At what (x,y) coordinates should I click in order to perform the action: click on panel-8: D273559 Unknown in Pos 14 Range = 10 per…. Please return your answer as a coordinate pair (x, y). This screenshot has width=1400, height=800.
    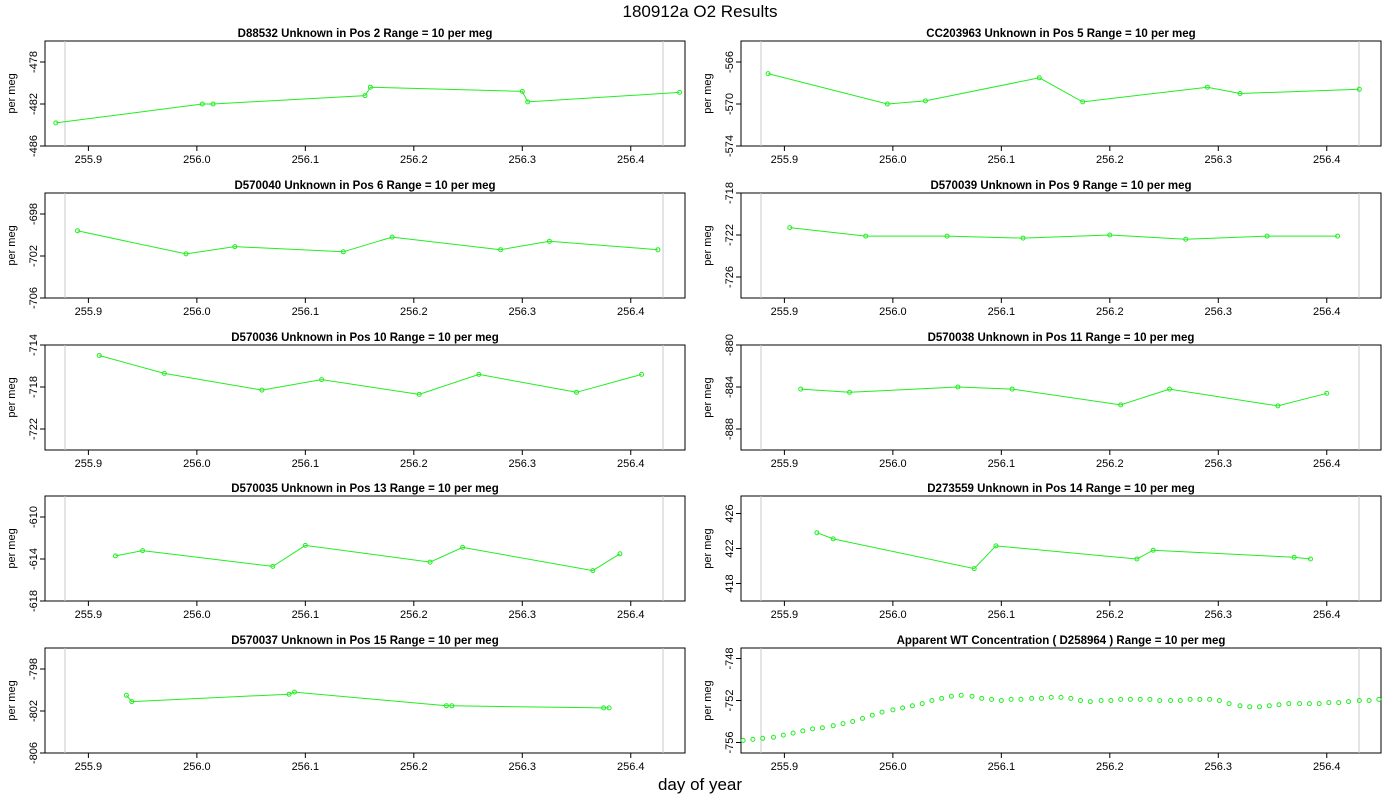
    Looking at the image, I should click on (1042, 552).